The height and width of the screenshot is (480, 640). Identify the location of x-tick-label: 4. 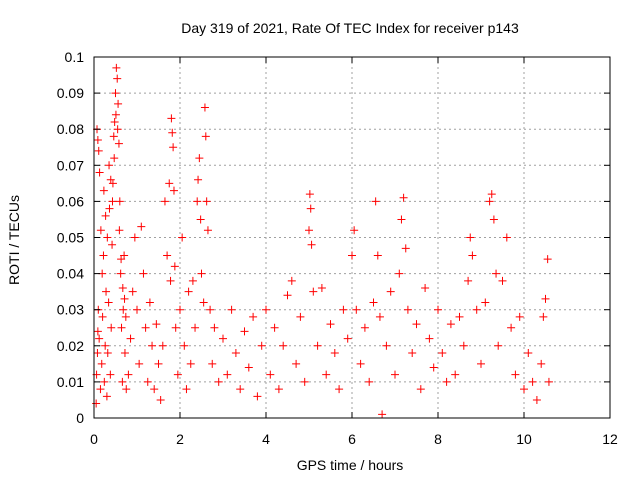
(266, 439).